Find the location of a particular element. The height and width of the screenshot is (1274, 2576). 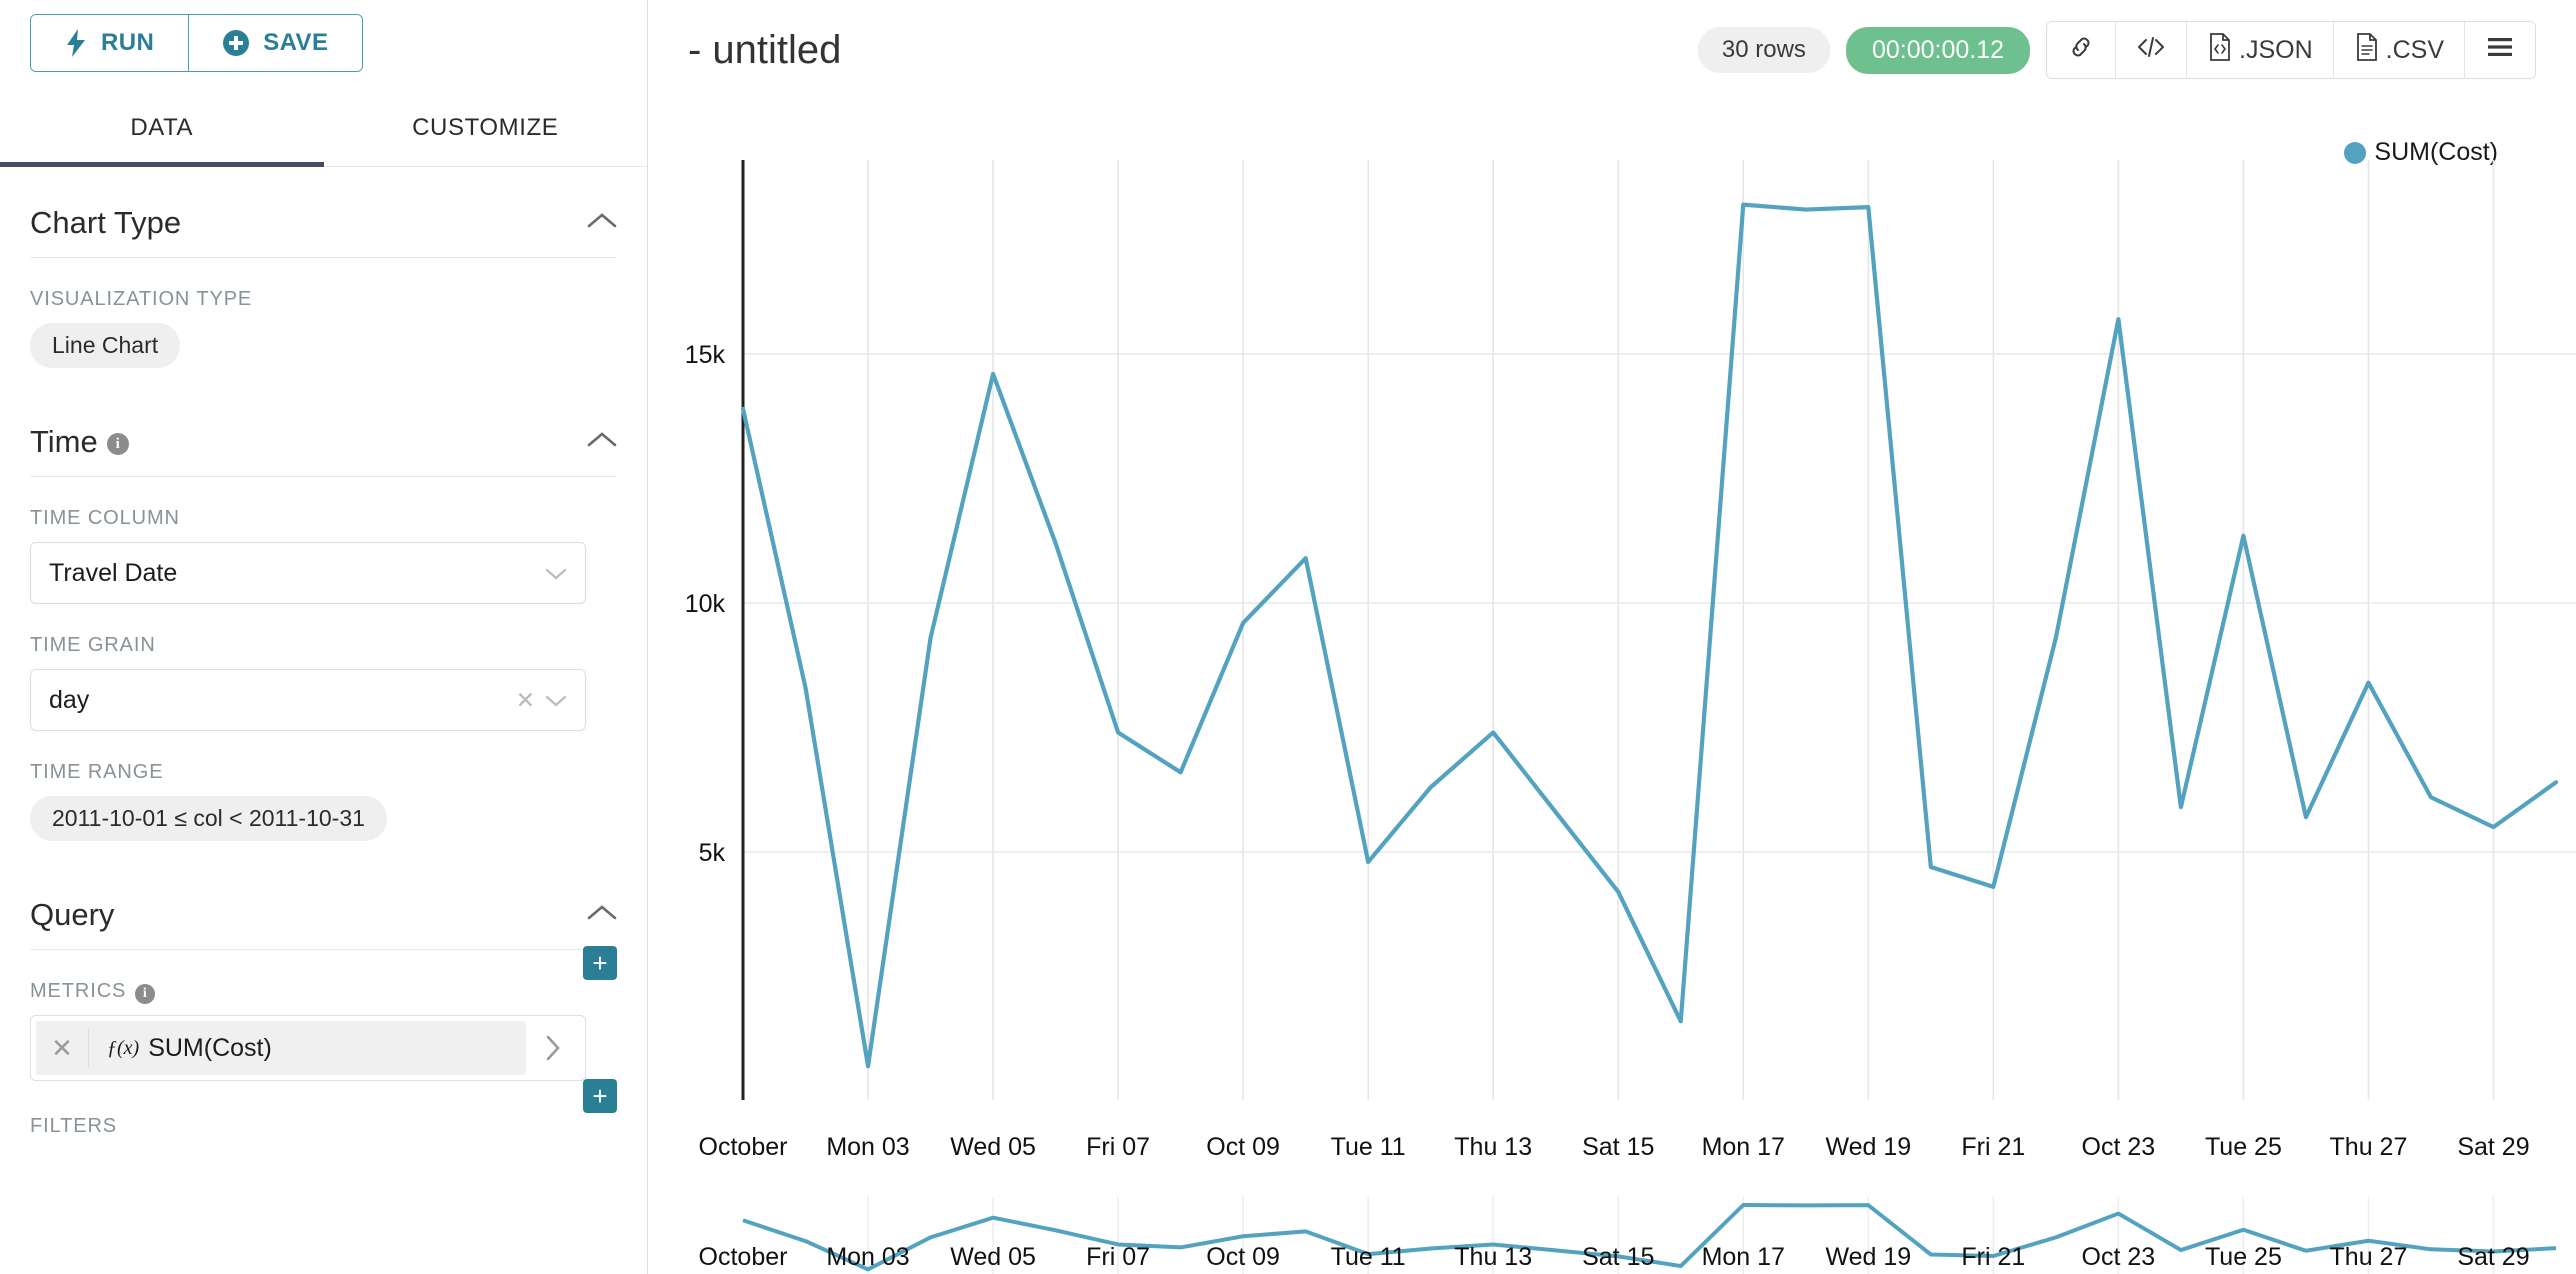

view-query-button is located at coordinates (2151, 50).